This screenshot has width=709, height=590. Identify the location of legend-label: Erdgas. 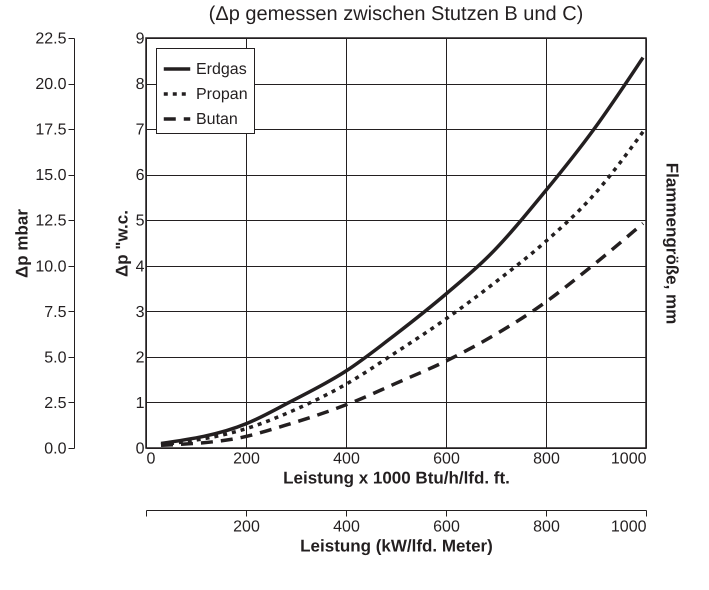
(221, 69).